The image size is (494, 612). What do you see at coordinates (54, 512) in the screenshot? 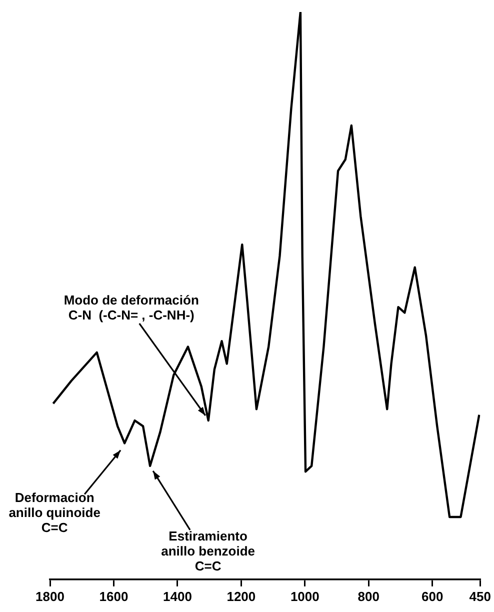
I see `annotation: Deformacion anillo quinoide C=C` at bounding box center [54, 512].